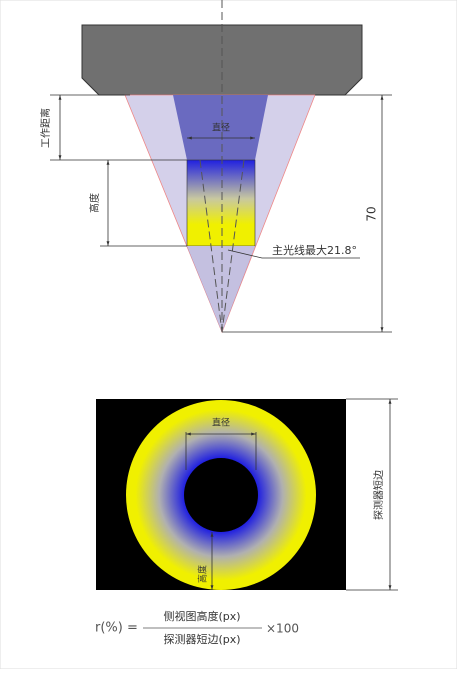 This screenshot has height=673, width=457. Describe the element at coordinates (201, 616) in the screenshot. I see `formula-numerator: 侧视图高度(px)` at that location.